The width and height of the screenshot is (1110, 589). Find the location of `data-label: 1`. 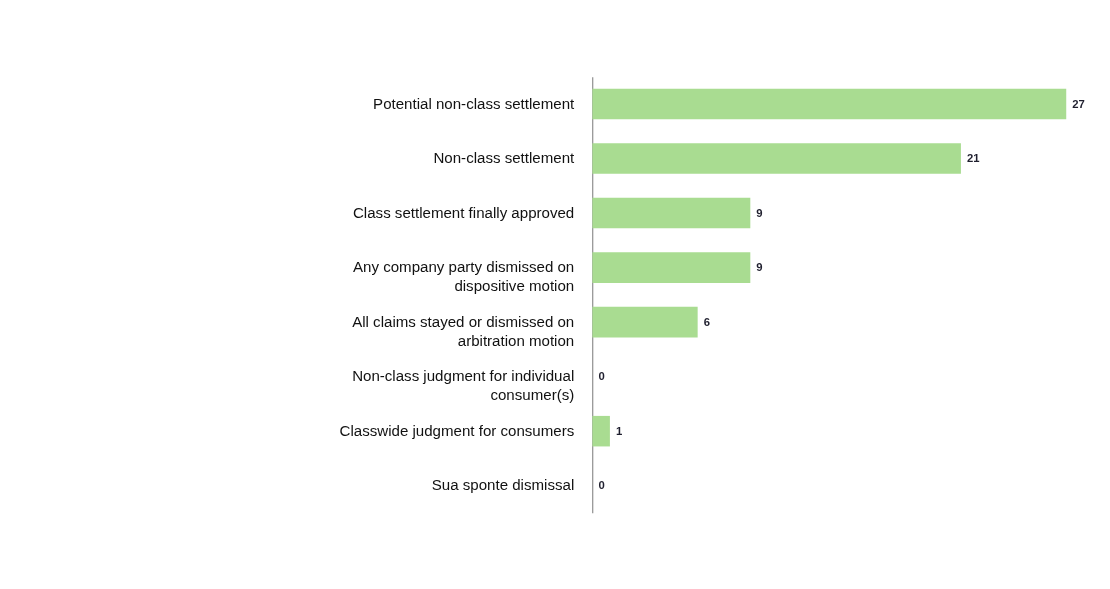

data-label: 1 is located at coordinates (619, 430).